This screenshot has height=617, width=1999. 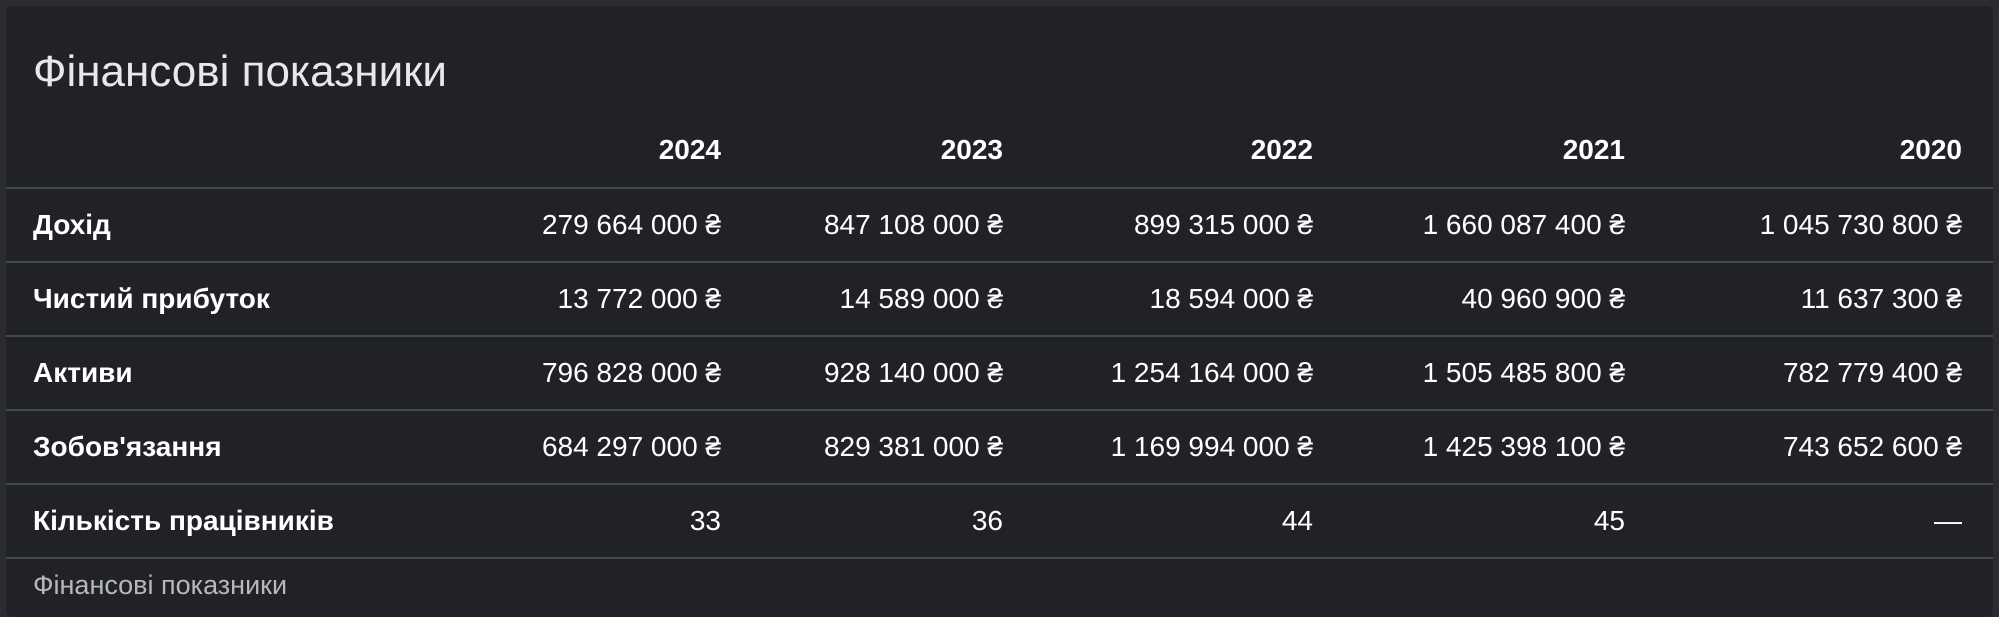 I want to click on value-cell: 18 594 000 ₴, so click(x=1190, y=299).